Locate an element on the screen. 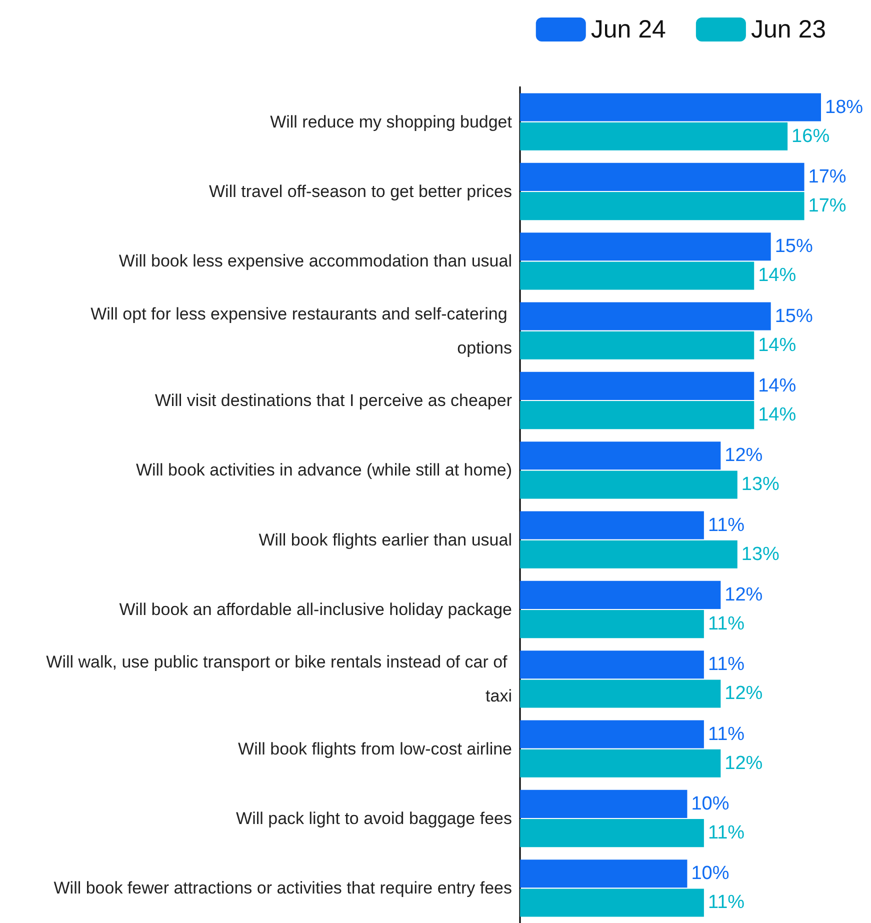 This screenshot has width=871, height=923. y-tick-label: Will book flights from low-cost airline is located at coordinates (375, 748).